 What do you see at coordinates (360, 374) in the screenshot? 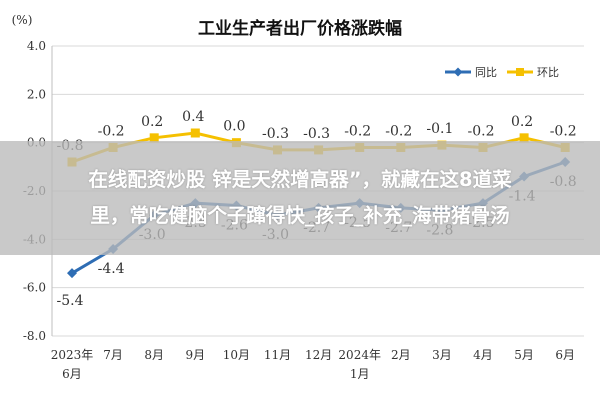
I see `x-tick-label: 1月` at bounding box center [360, 374].